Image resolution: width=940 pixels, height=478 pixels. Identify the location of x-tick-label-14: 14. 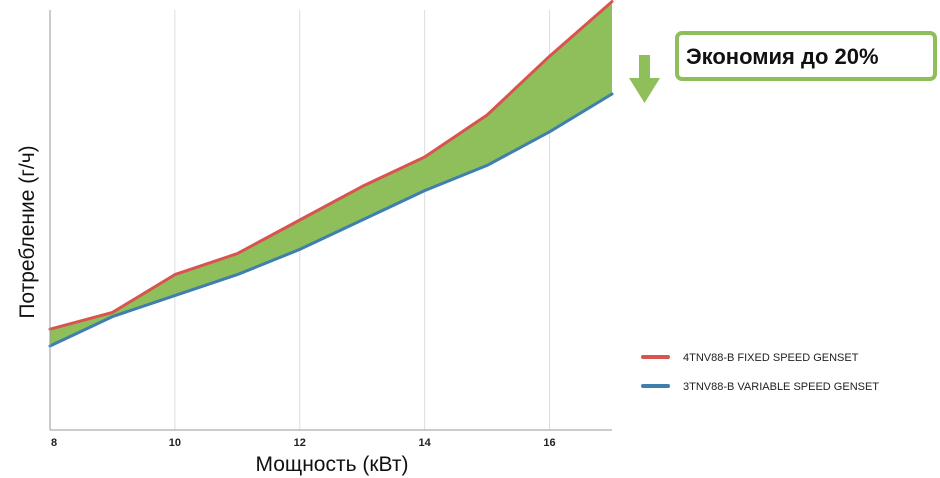
(425, 443).